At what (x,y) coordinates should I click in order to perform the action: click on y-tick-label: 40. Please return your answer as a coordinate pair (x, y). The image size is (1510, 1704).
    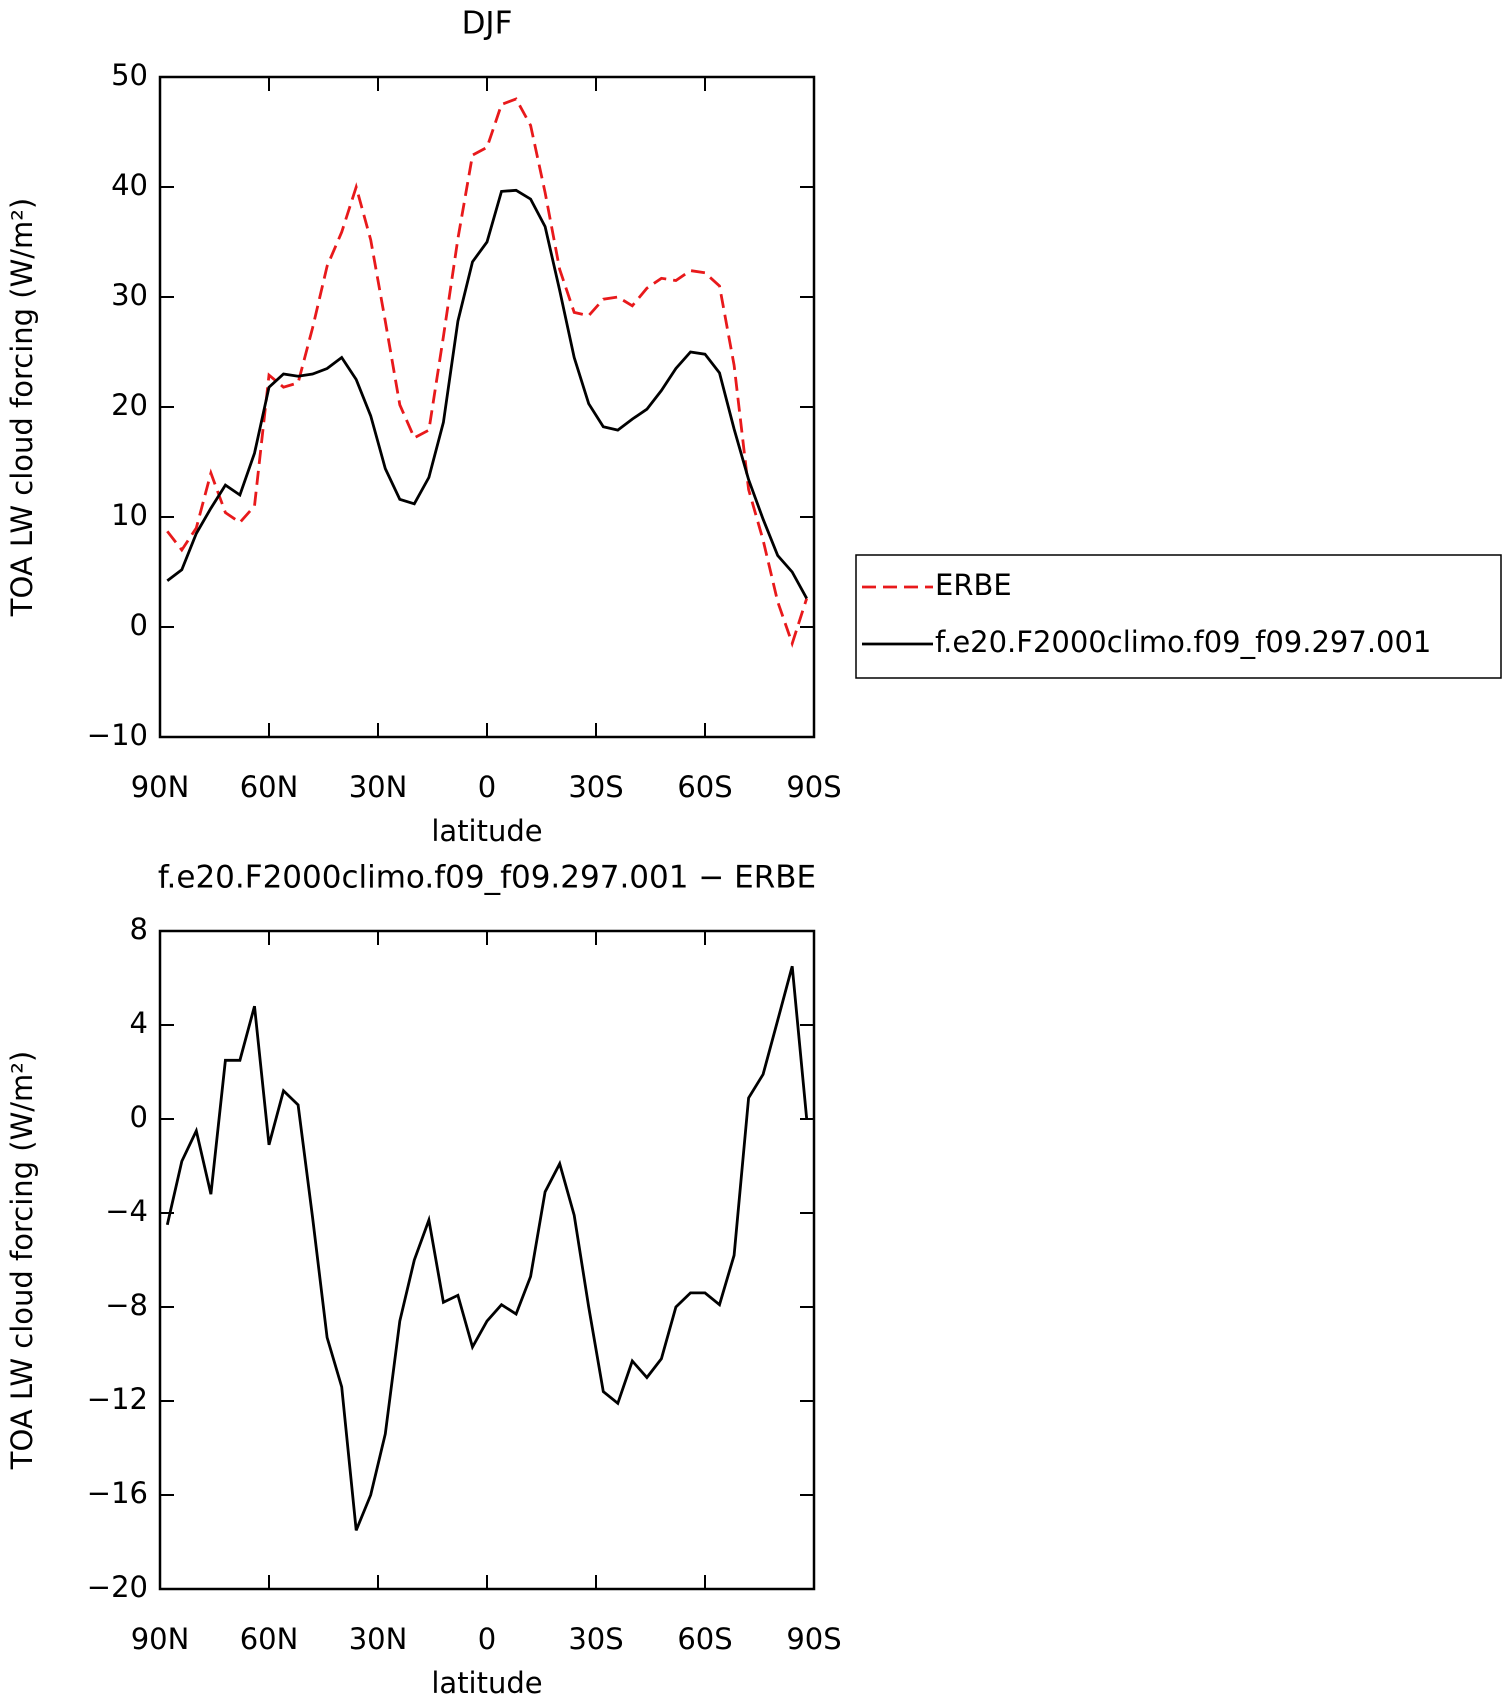
    Looking at the image, I should click on (129, 185).